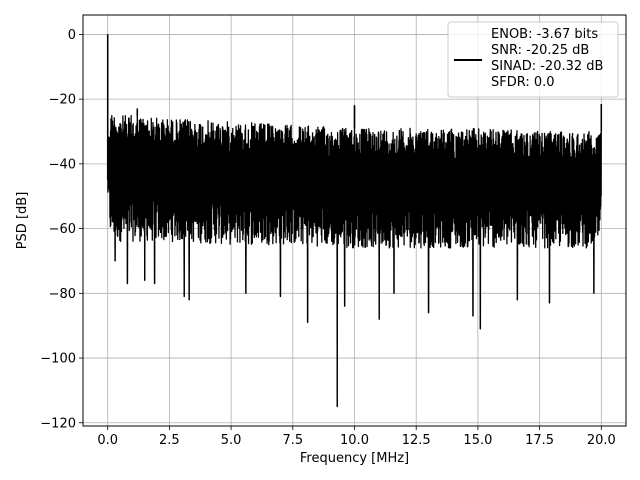  What do you see at coordinates (354, 458) in the screenshot?
I see `x-axis-label: Frequency [MHz]` at bounding box center [354, 458].